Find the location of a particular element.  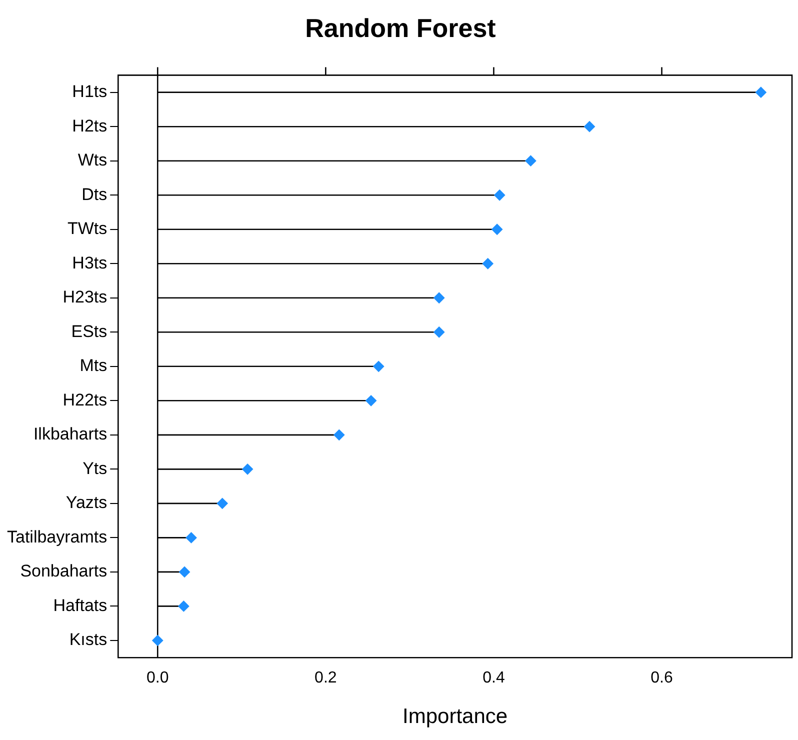

y-tick-label: ESts is located at coordinates (89, 331).